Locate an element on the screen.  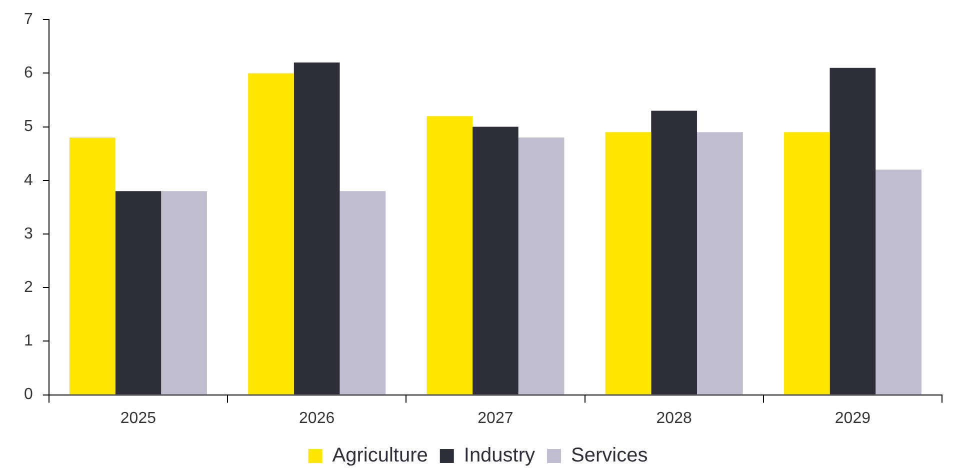
x-tick-label: 2027 is located at coordinates (496, 418).